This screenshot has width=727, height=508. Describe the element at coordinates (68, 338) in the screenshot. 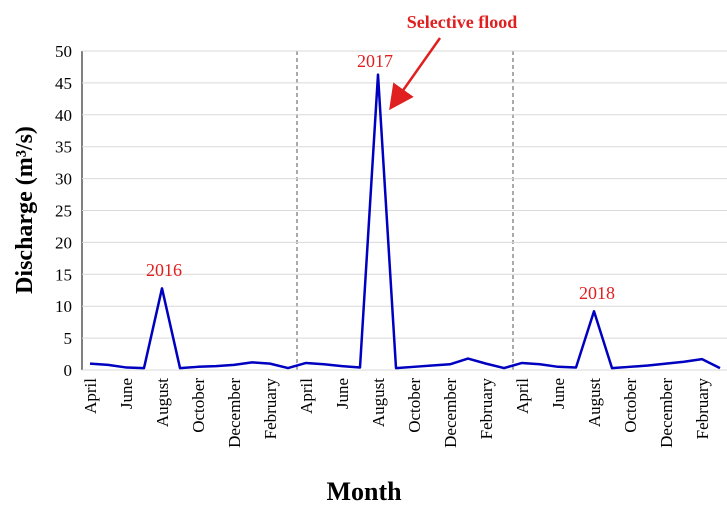

I see `y-tick-label: 5` at that location.